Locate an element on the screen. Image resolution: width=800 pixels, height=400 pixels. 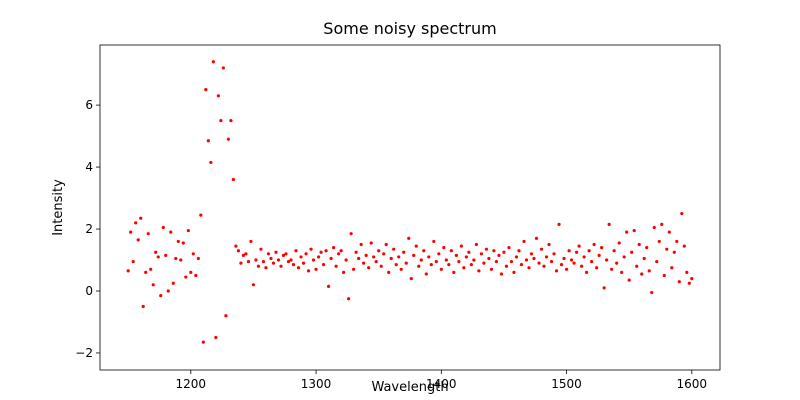
x-tick-label: 1500 is located at coordinates (566, 384).